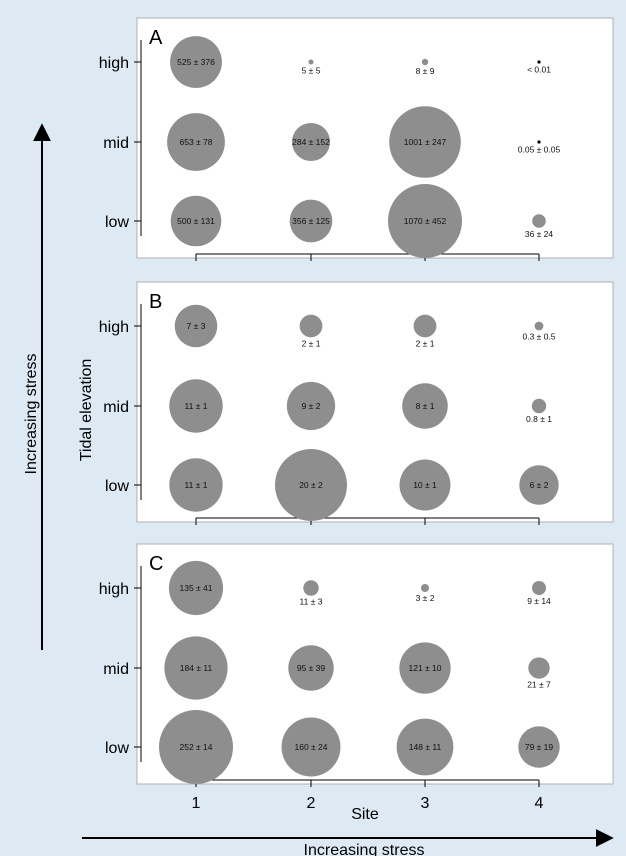 The image size is (626, 856). What do you see at coordinates (539, 234) in the screenshot?
I see `bubble-label: 36 ± 24` at bounding box center [539, 234].